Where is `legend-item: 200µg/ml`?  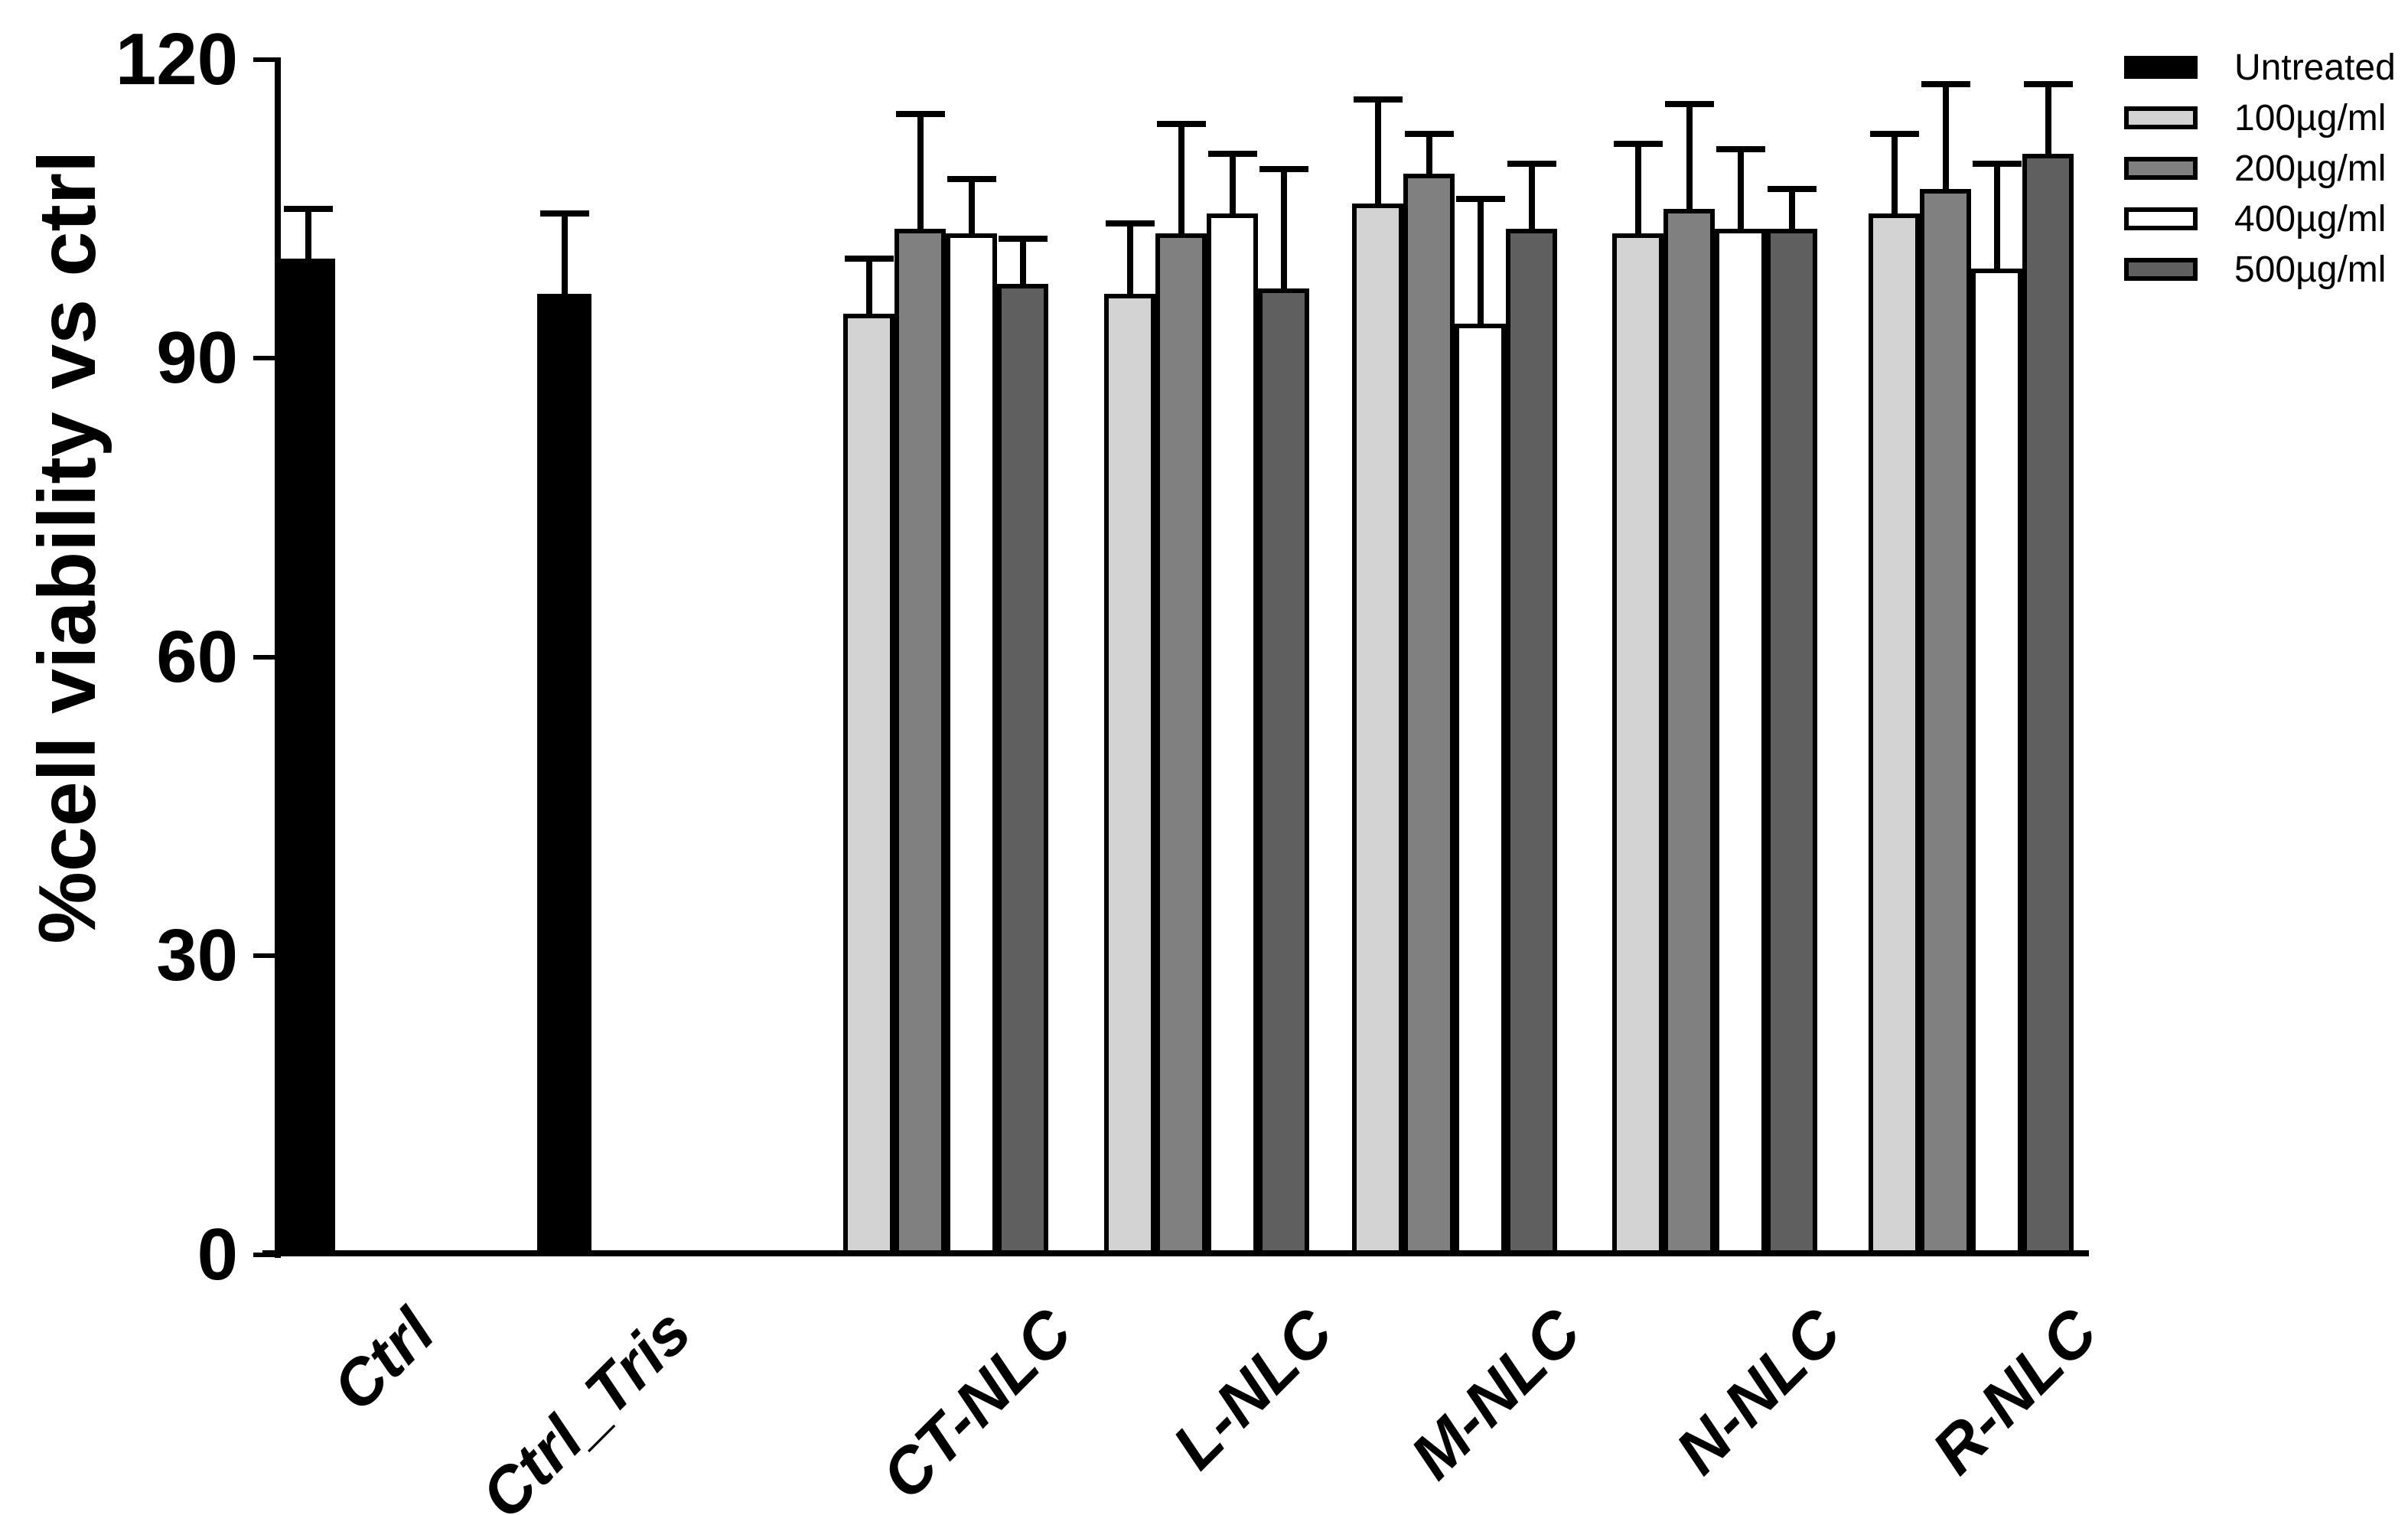
legend-item: 200µg/ml is located at coordinates (2260, 168).